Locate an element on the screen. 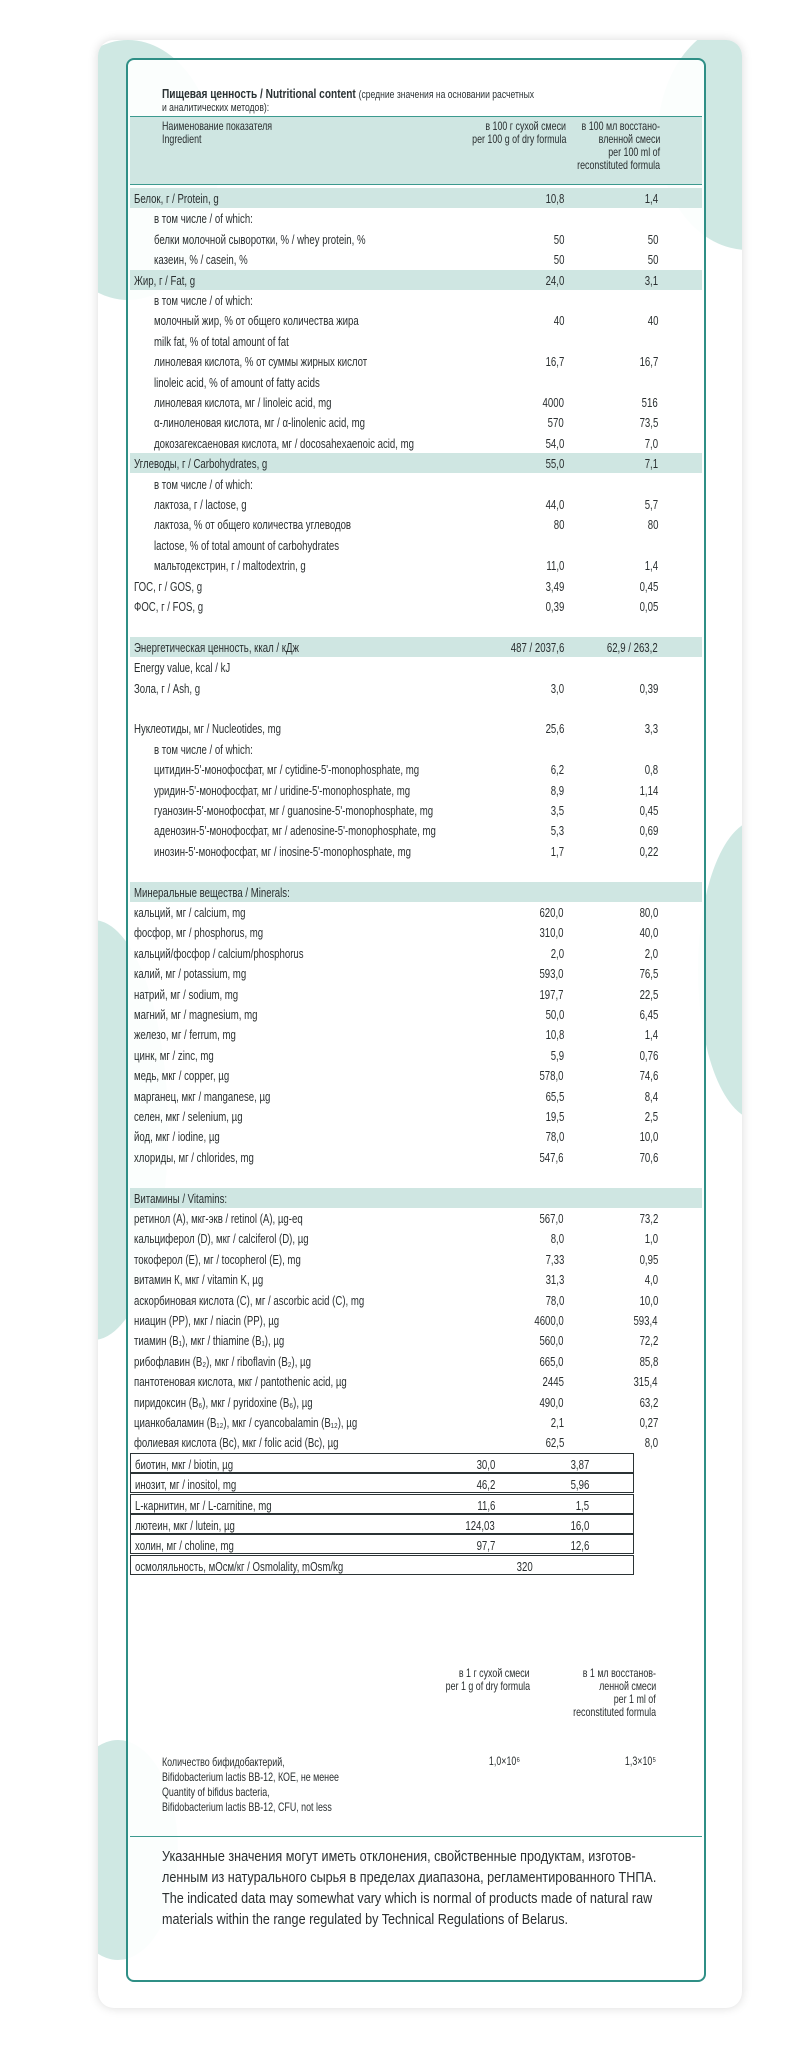 This screenshot has width=806, height=2048. row-value-reconstituted: 5,7 is located at coordinates (651, 504).